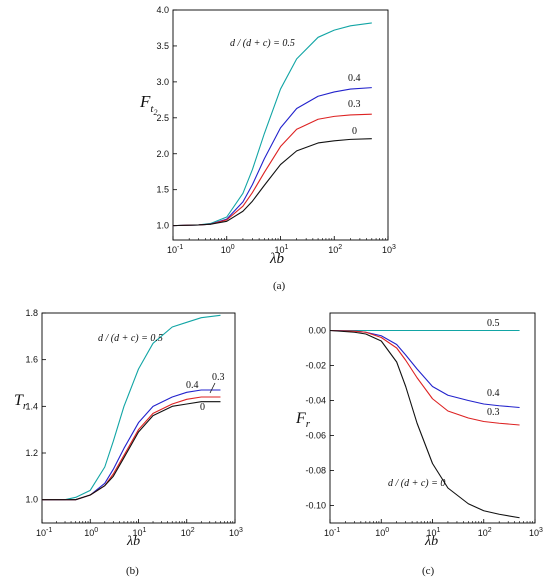 The width and height of the screenshot is (550, 579). I want to click on panel-b-series-3-label: 0, so click(202, 407).